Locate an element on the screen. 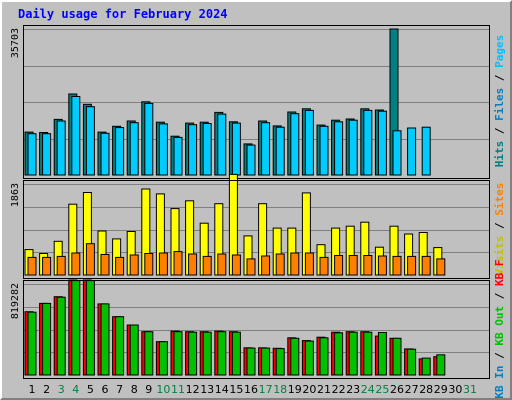  legend-entry-middle-0: Visits is located at coordinates (499, 256).